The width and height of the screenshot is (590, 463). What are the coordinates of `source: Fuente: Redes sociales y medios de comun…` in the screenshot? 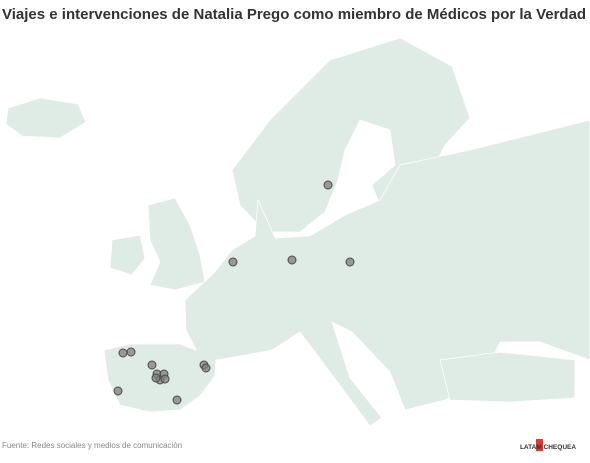 It's located at (92, 445).